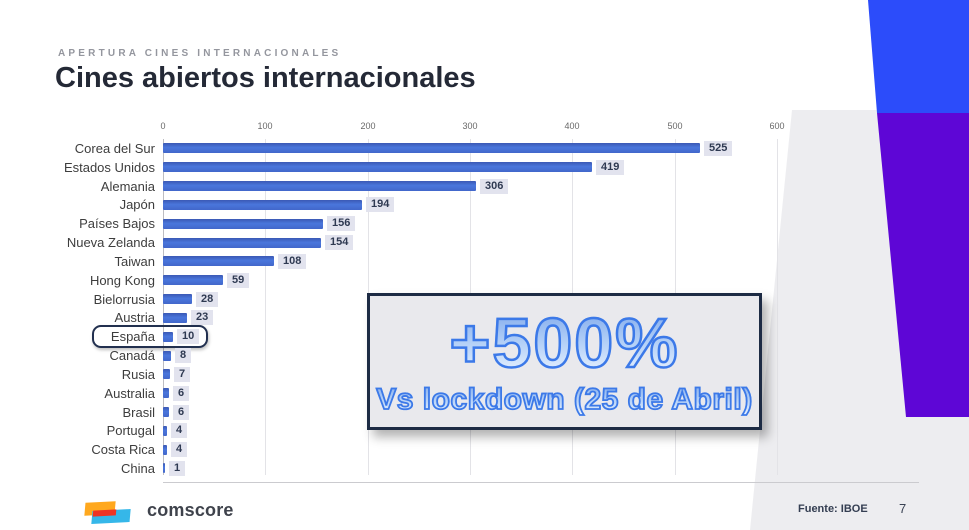 Image resolution: width=969 pixels, height=530 pixels. Describe the element at coordinates (496, 223) in the screenshot. I see `chart-row: Países Bajos 156` at that location.